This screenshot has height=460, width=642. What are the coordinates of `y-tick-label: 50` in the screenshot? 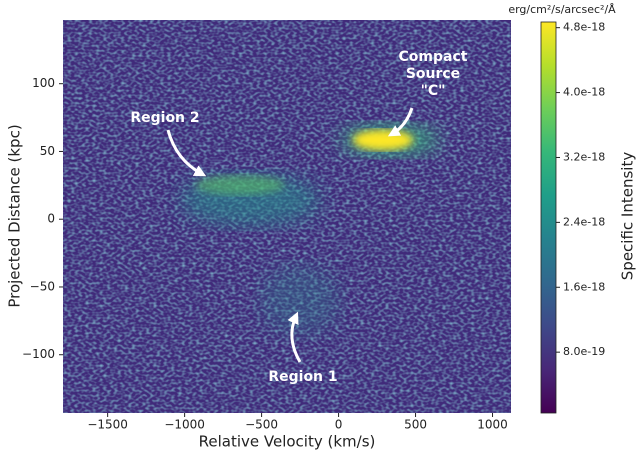 It's located at (47, 151).